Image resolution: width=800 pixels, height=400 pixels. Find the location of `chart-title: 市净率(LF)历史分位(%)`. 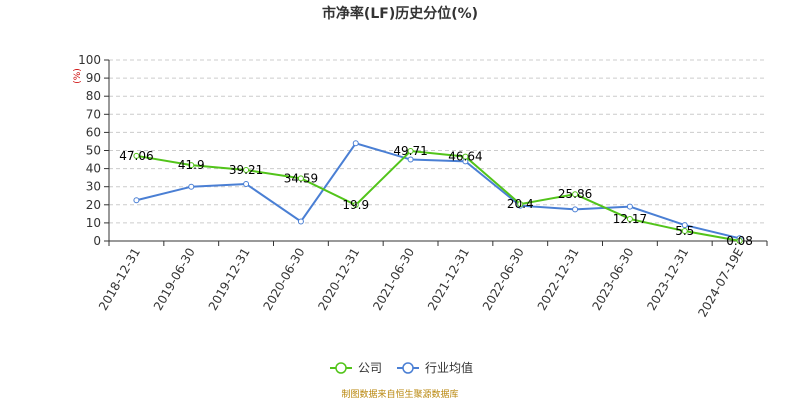

chart-title: 市净率(LF)历史分位(%) is located at coordinates (400, 13).